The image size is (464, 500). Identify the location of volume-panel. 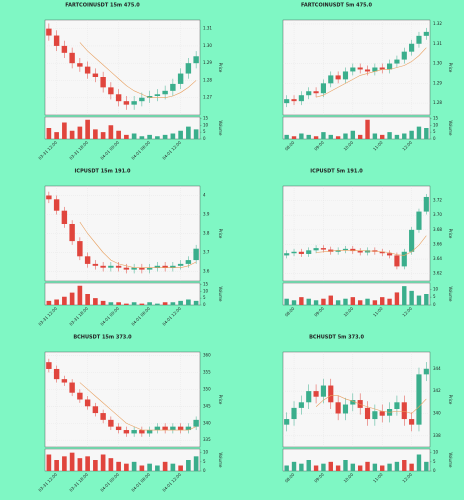
(356, 460).